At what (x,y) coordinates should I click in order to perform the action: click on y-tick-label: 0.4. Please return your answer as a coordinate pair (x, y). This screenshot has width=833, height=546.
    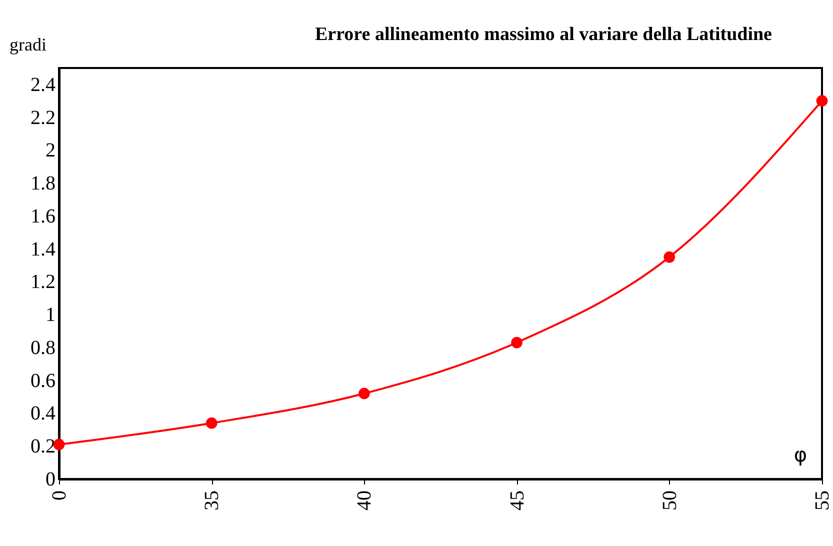
    Looking at the image, I should click on (43, 413).